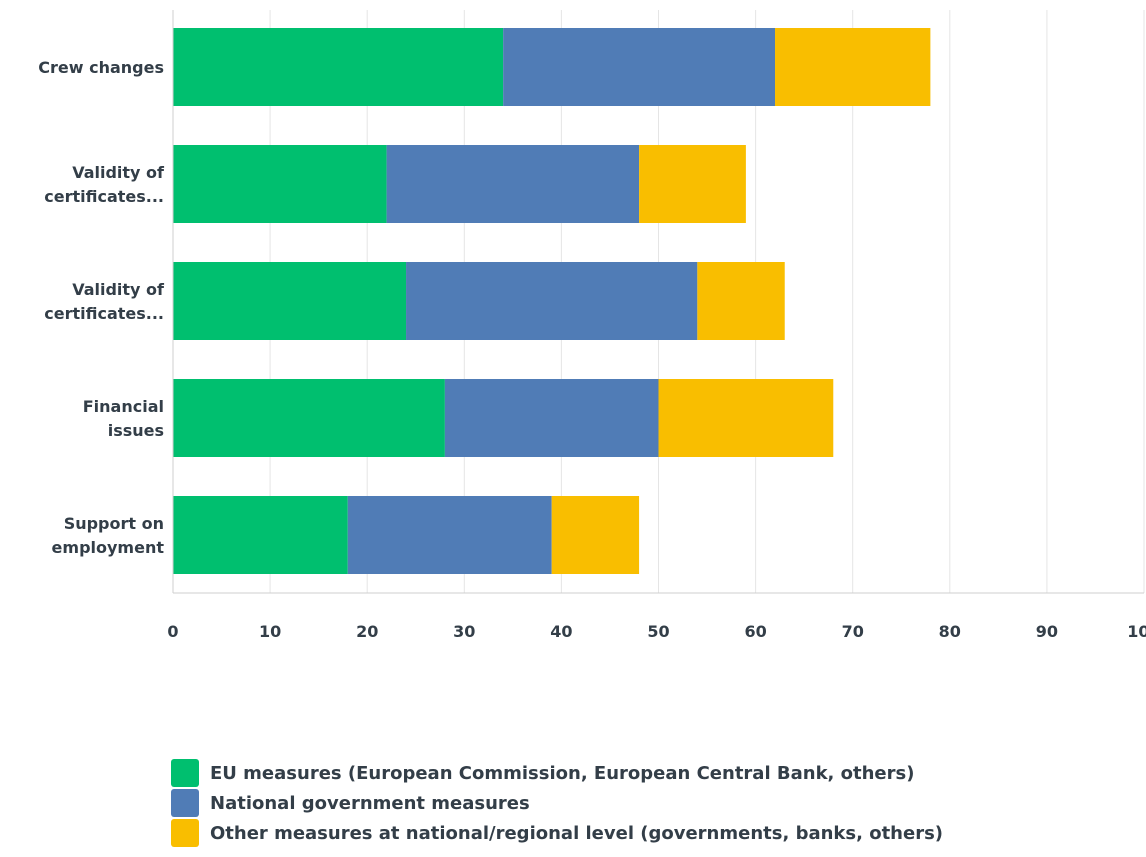 This screenshot has width=1146, height=857. I want to click on category-label: Financial issues, so click(123, 418).